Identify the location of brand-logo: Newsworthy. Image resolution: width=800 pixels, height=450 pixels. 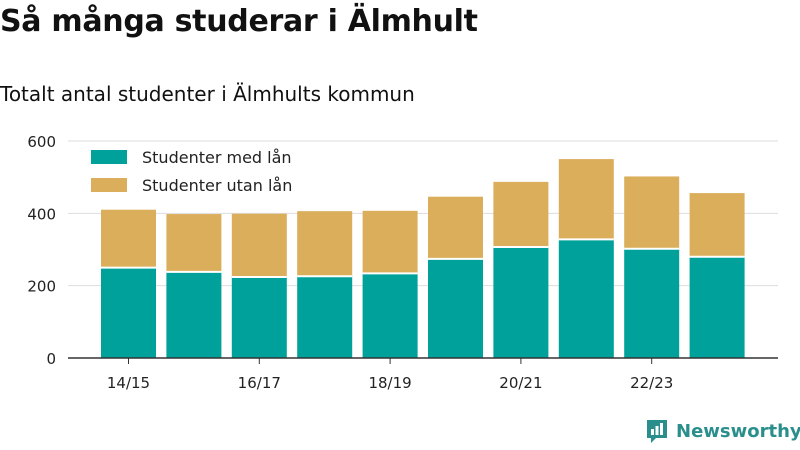
(722, 431).